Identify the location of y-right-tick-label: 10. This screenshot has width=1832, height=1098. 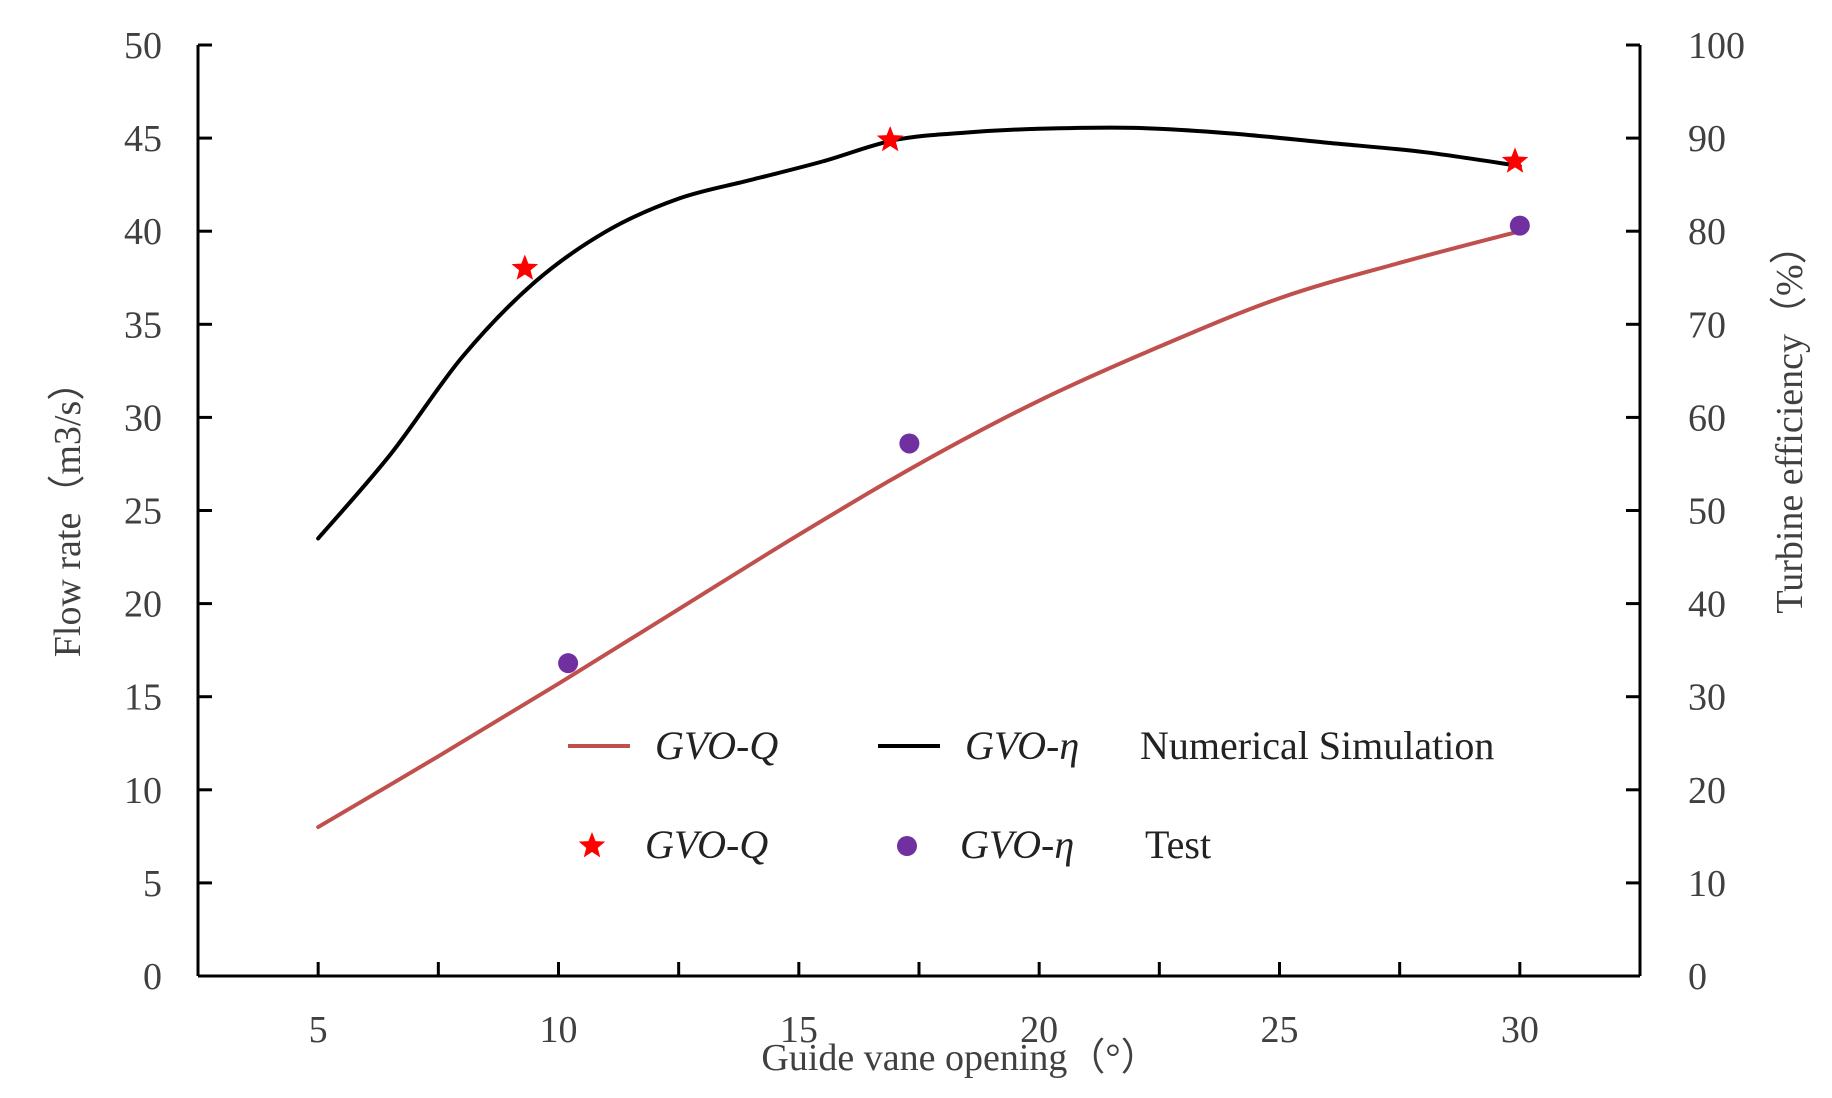
(1707, 884).